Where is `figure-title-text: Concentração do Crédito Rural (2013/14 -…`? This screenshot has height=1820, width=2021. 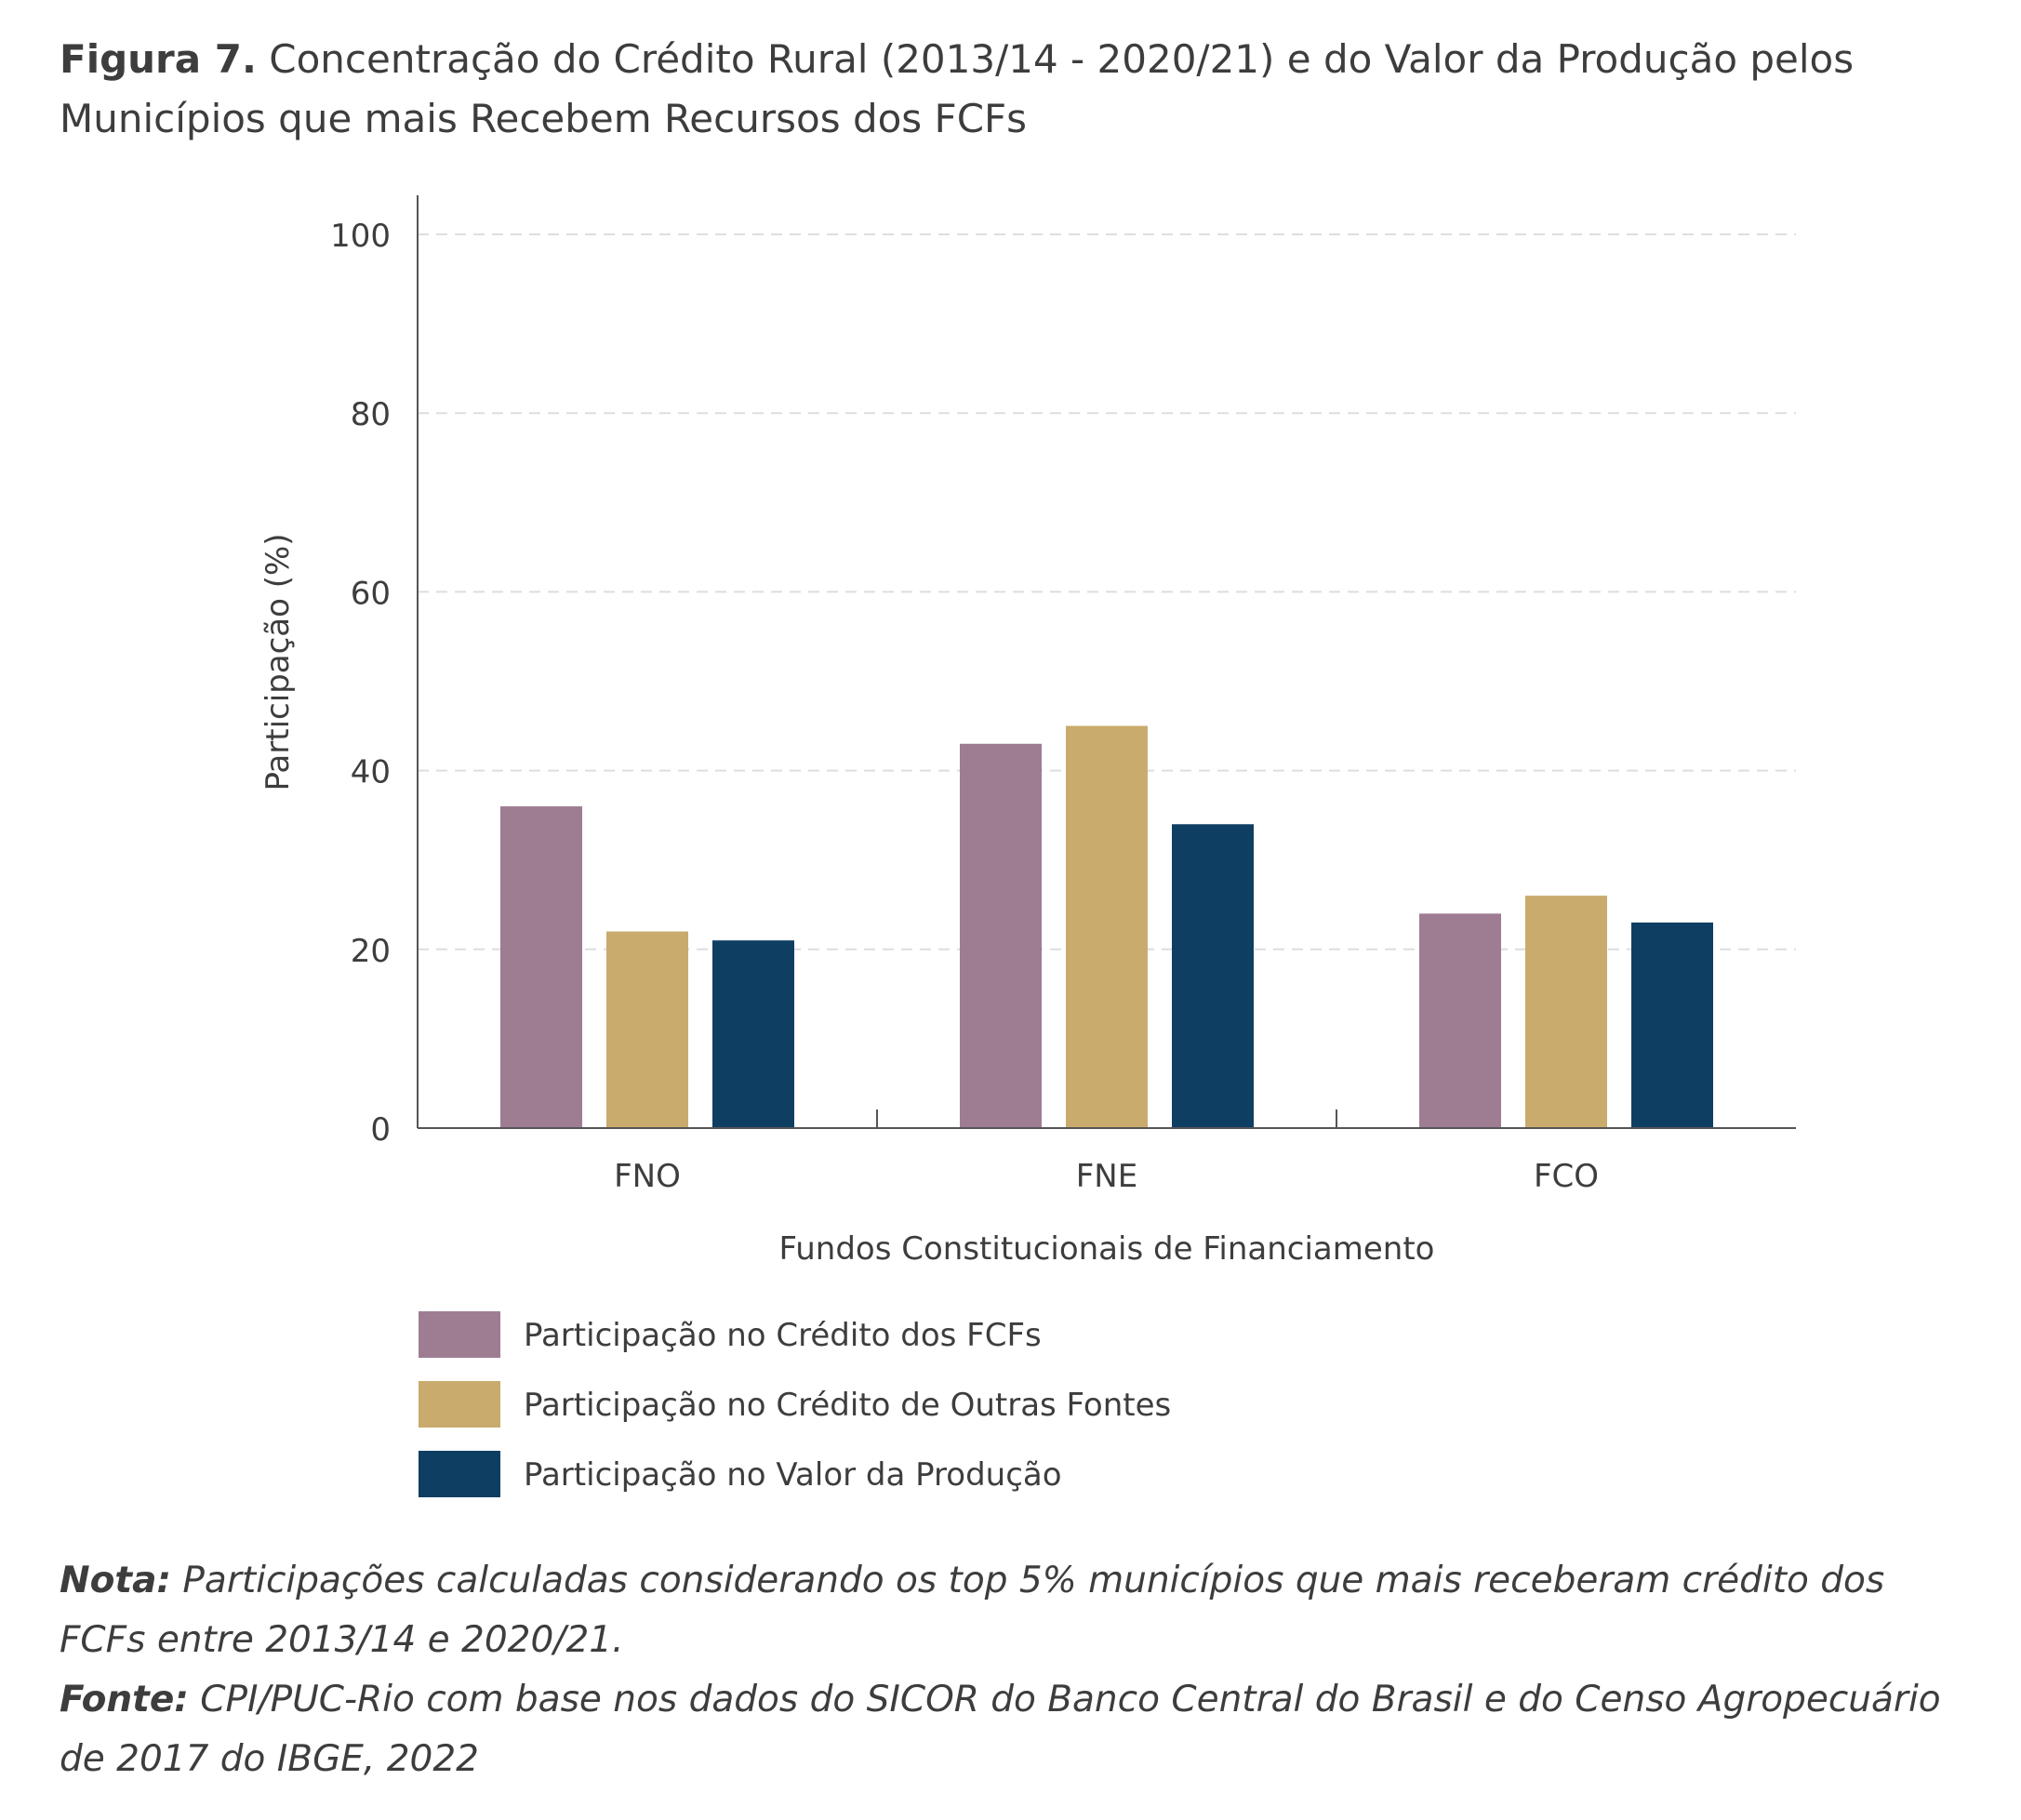 figure-title-text: Concentração do Crédito Rural (2013/14 -… is located at coordinates (958, 88).